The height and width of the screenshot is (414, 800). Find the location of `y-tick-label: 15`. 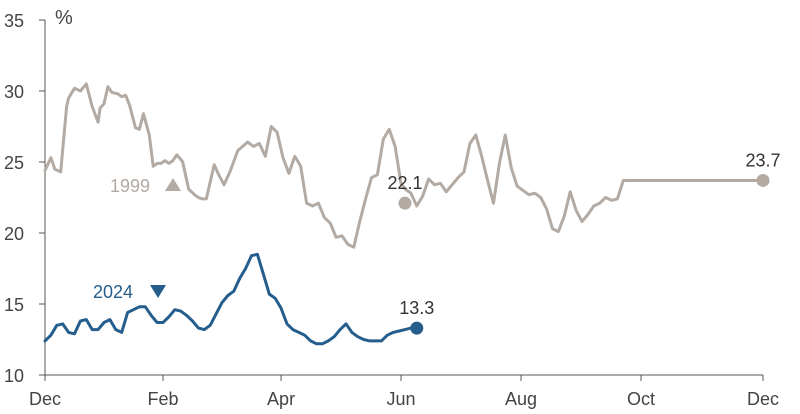

y-tick-label: 15 is located at coordinates (14, 305).